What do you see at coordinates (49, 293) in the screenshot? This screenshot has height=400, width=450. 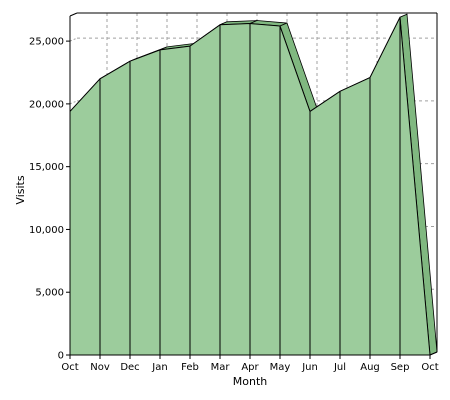 I see `y-tick-label-1: 5,000` at bounding box center [49, 293].